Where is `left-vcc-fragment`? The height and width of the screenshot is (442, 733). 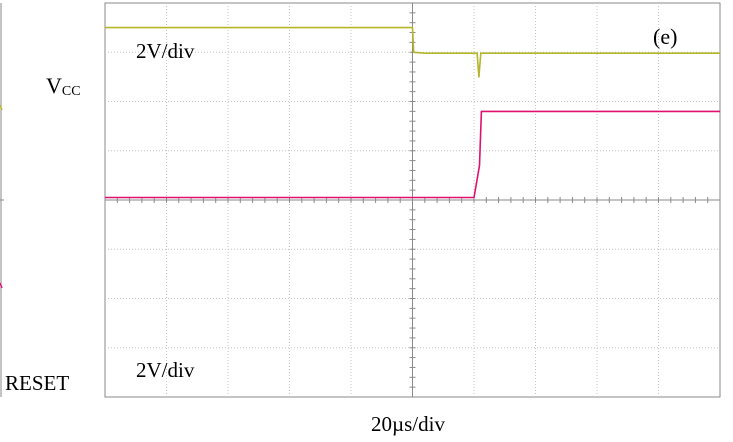 left-vcc-fragment is located at coordinates (1, 107).